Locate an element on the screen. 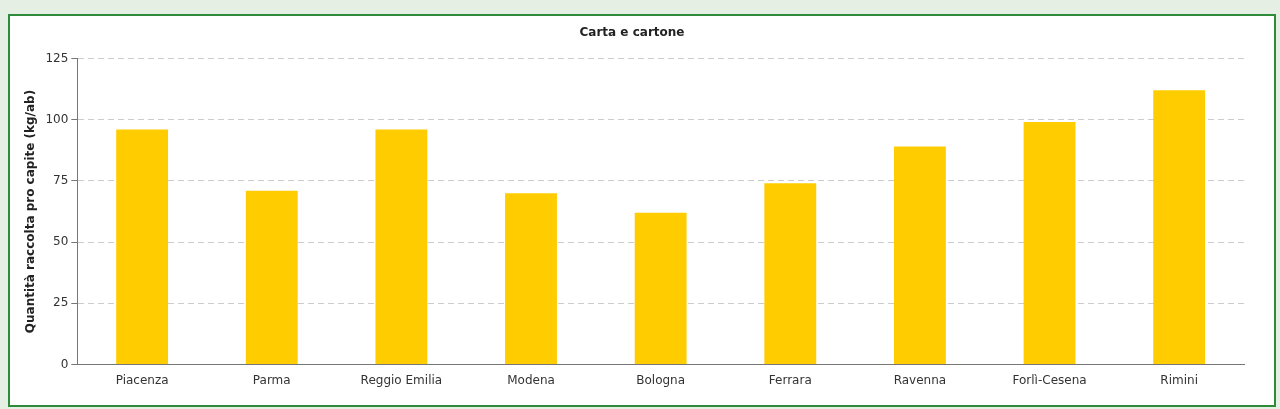 This screenshot has height=409, width=1280. x-tick-label: Modena is located at coordinates (531, 379).